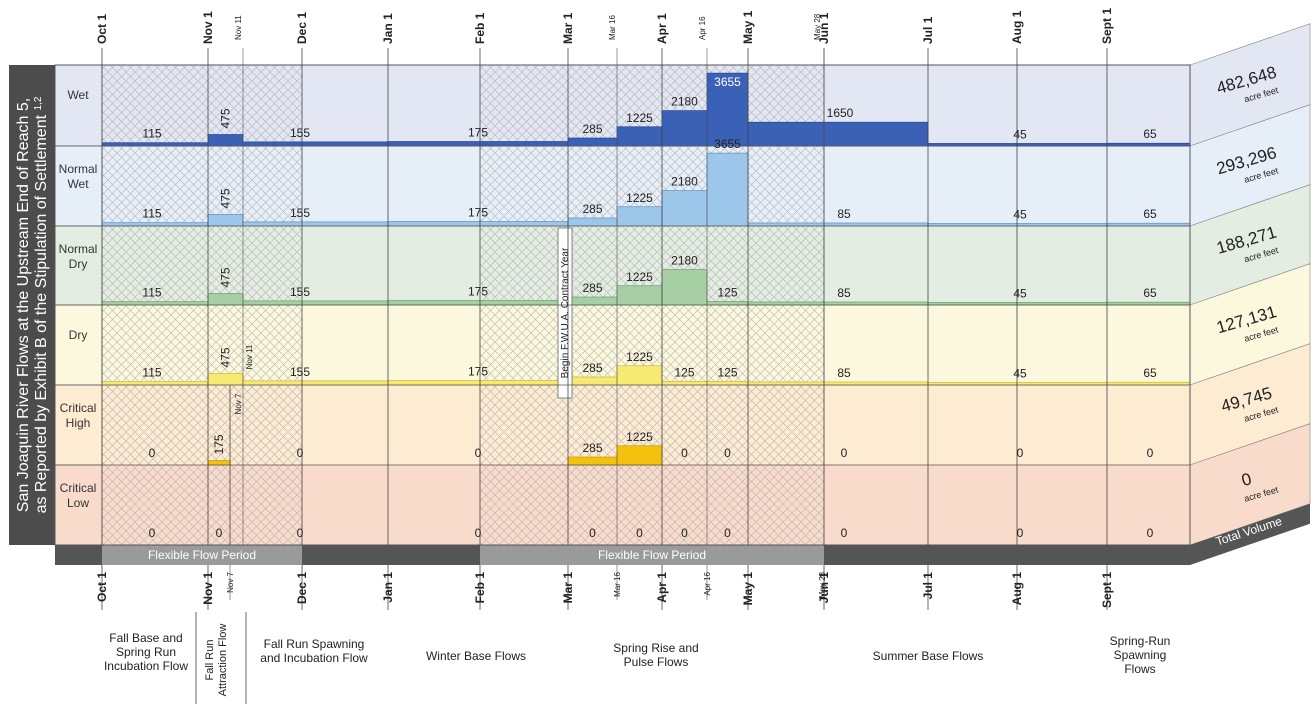 The image size is (1316, 704). Describe the element at coordinates (78, 95) in the screenshot. I see `year-type-label: Wet` at that location.